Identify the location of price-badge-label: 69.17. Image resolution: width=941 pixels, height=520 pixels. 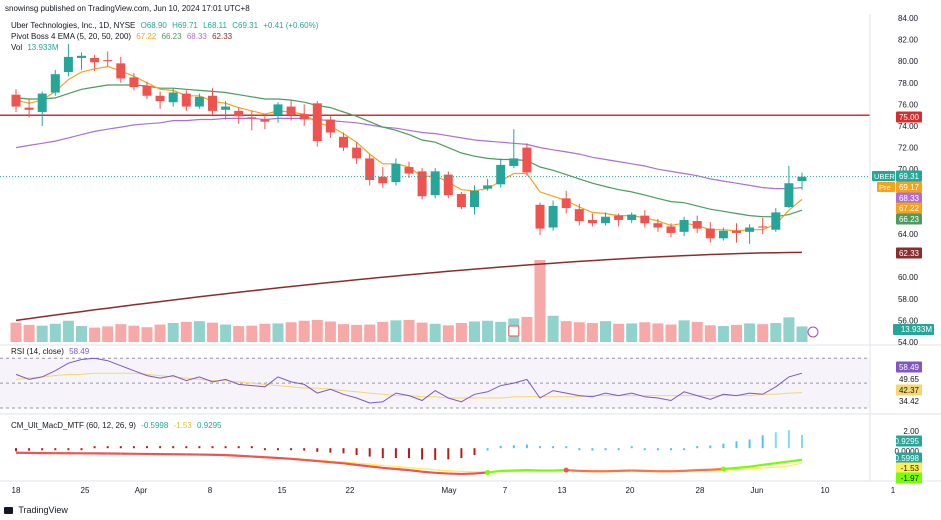
(909, 187).